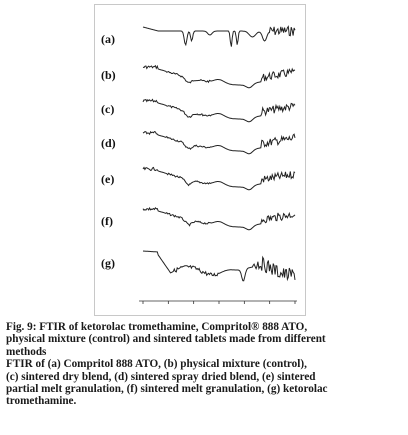 This screenshot has height=435, width=408. What do you see at coordinates (107, 221) in the screenshot?
I see `trace-label: (f)` at bounding box center [107, 221].